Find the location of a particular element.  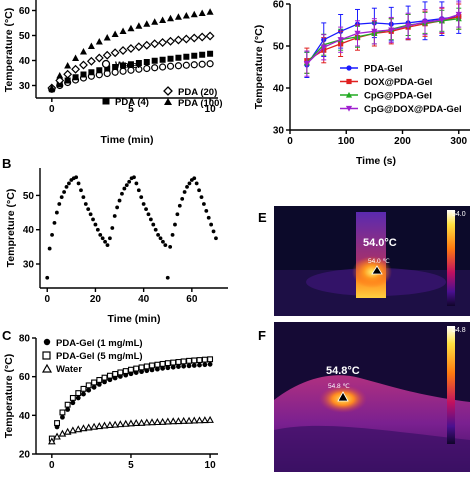

legend-c-5mg-label: PDA-Gel (5 mg/mL) is located at coordinates (99, 356).